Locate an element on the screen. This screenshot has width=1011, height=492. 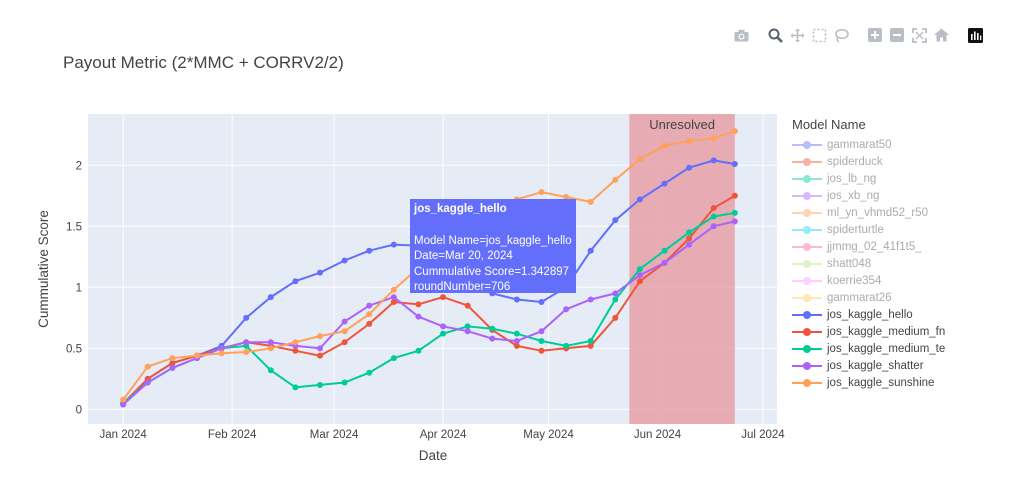
lasso-icon is located at coordinates (841, 35).